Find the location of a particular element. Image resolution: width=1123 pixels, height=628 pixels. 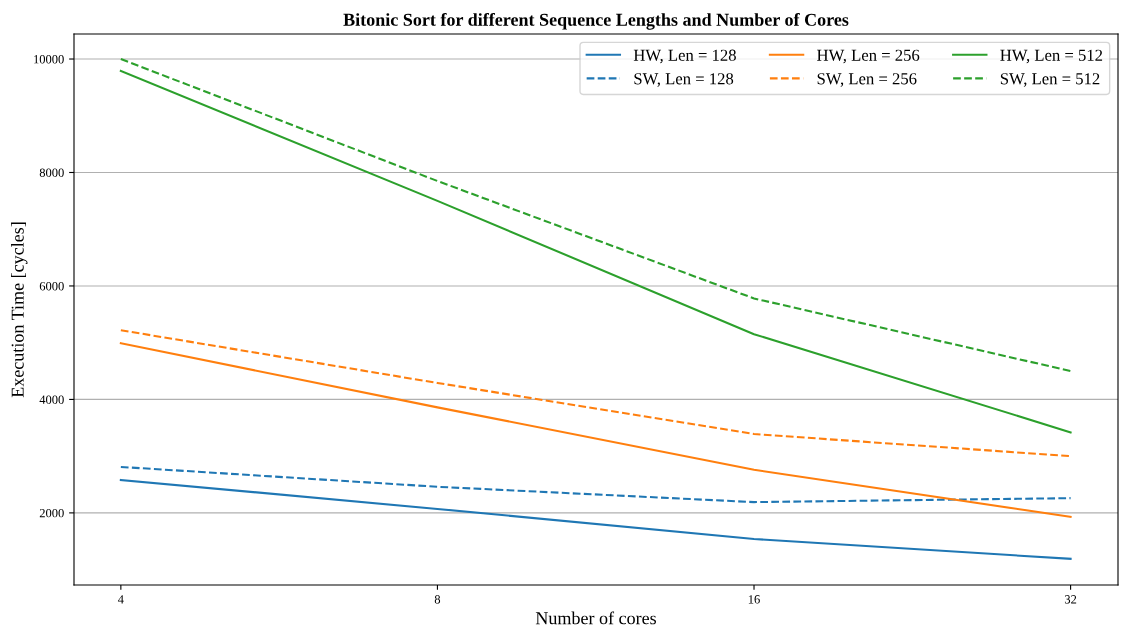

legend-label: HW, Len = 256 is located at coordinates (868, 56).